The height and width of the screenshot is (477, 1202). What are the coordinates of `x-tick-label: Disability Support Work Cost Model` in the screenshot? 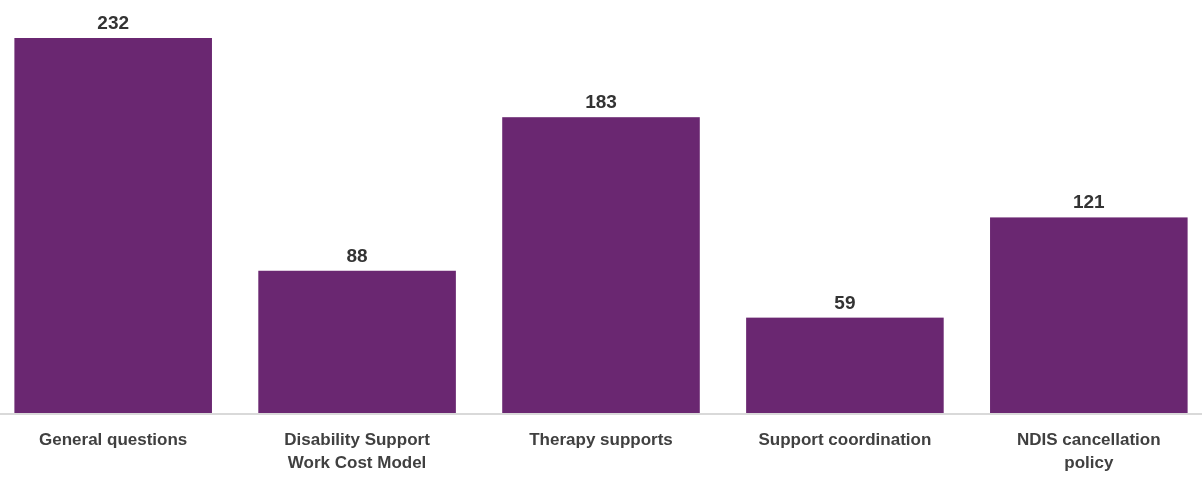 It's located at (357, 451).